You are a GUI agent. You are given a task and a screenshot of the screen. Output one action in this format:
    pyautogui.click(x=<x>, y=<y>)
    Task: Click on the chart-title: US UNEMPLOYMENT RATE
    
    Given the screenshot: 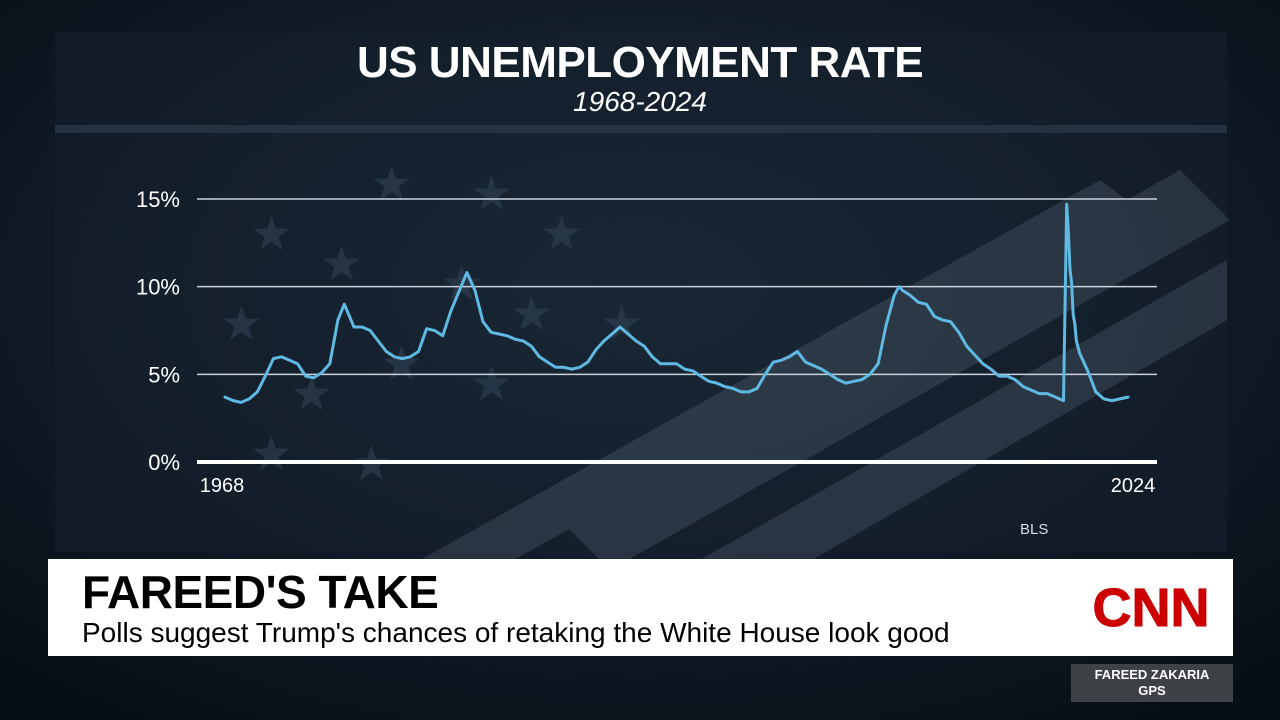 What is the action you would take?
    pyautogui.click(x=640, y=62)
    